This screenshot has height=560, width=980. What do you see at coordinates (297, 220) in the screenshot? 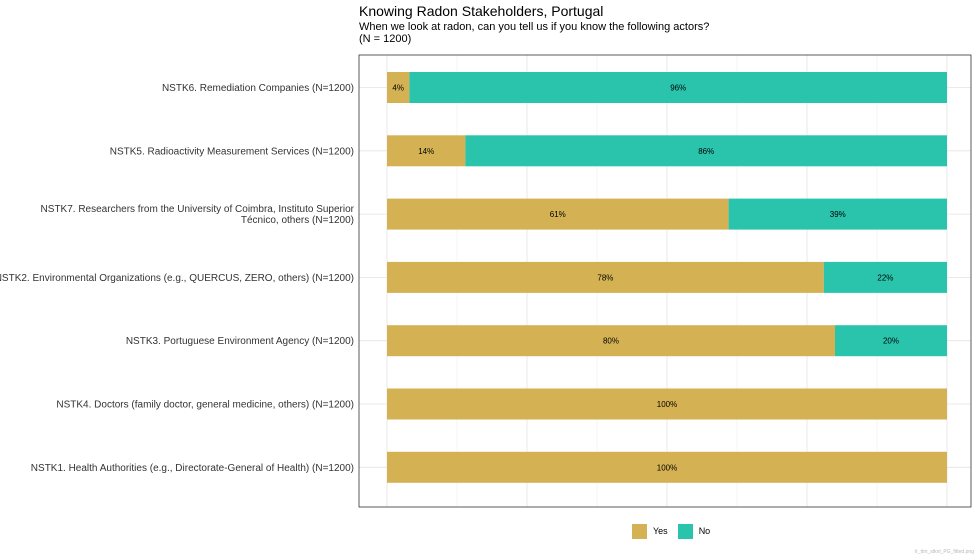
I see `y-axis-label-line: Técnico, others (N=1200)` at bounding box center [297, 220].